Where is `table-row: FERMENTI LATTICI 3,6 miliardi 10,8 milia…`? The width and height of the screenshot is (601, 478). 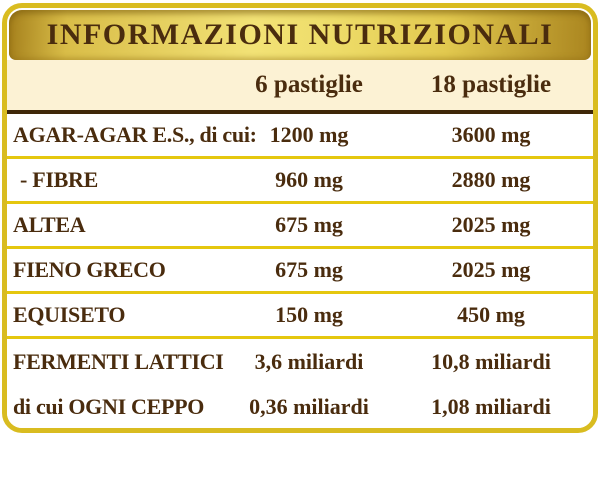
table-row: FERMENTI LATTICI 3,6 miliardi 10,8 milia… is located at coordinates (300, 361).